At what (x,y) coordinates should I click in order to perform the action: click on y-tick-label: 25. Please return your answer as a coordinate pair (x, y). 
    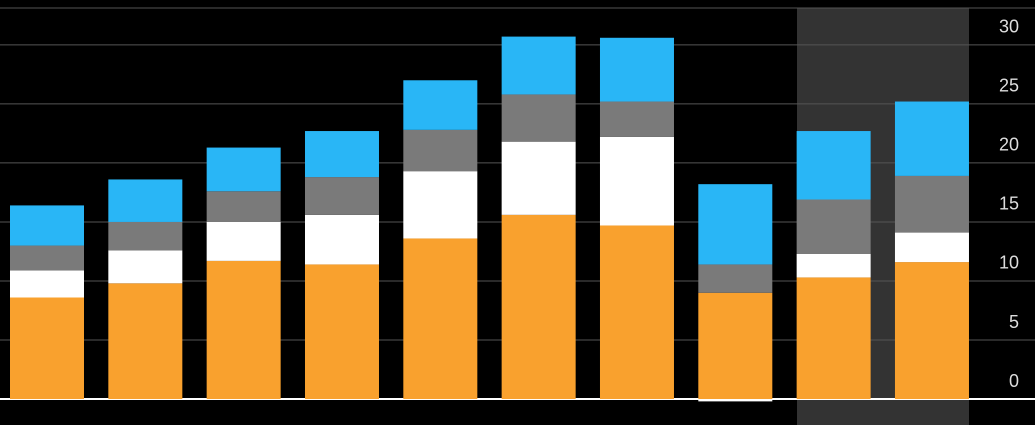
    Looking at the image, I should click on (1009, 86).